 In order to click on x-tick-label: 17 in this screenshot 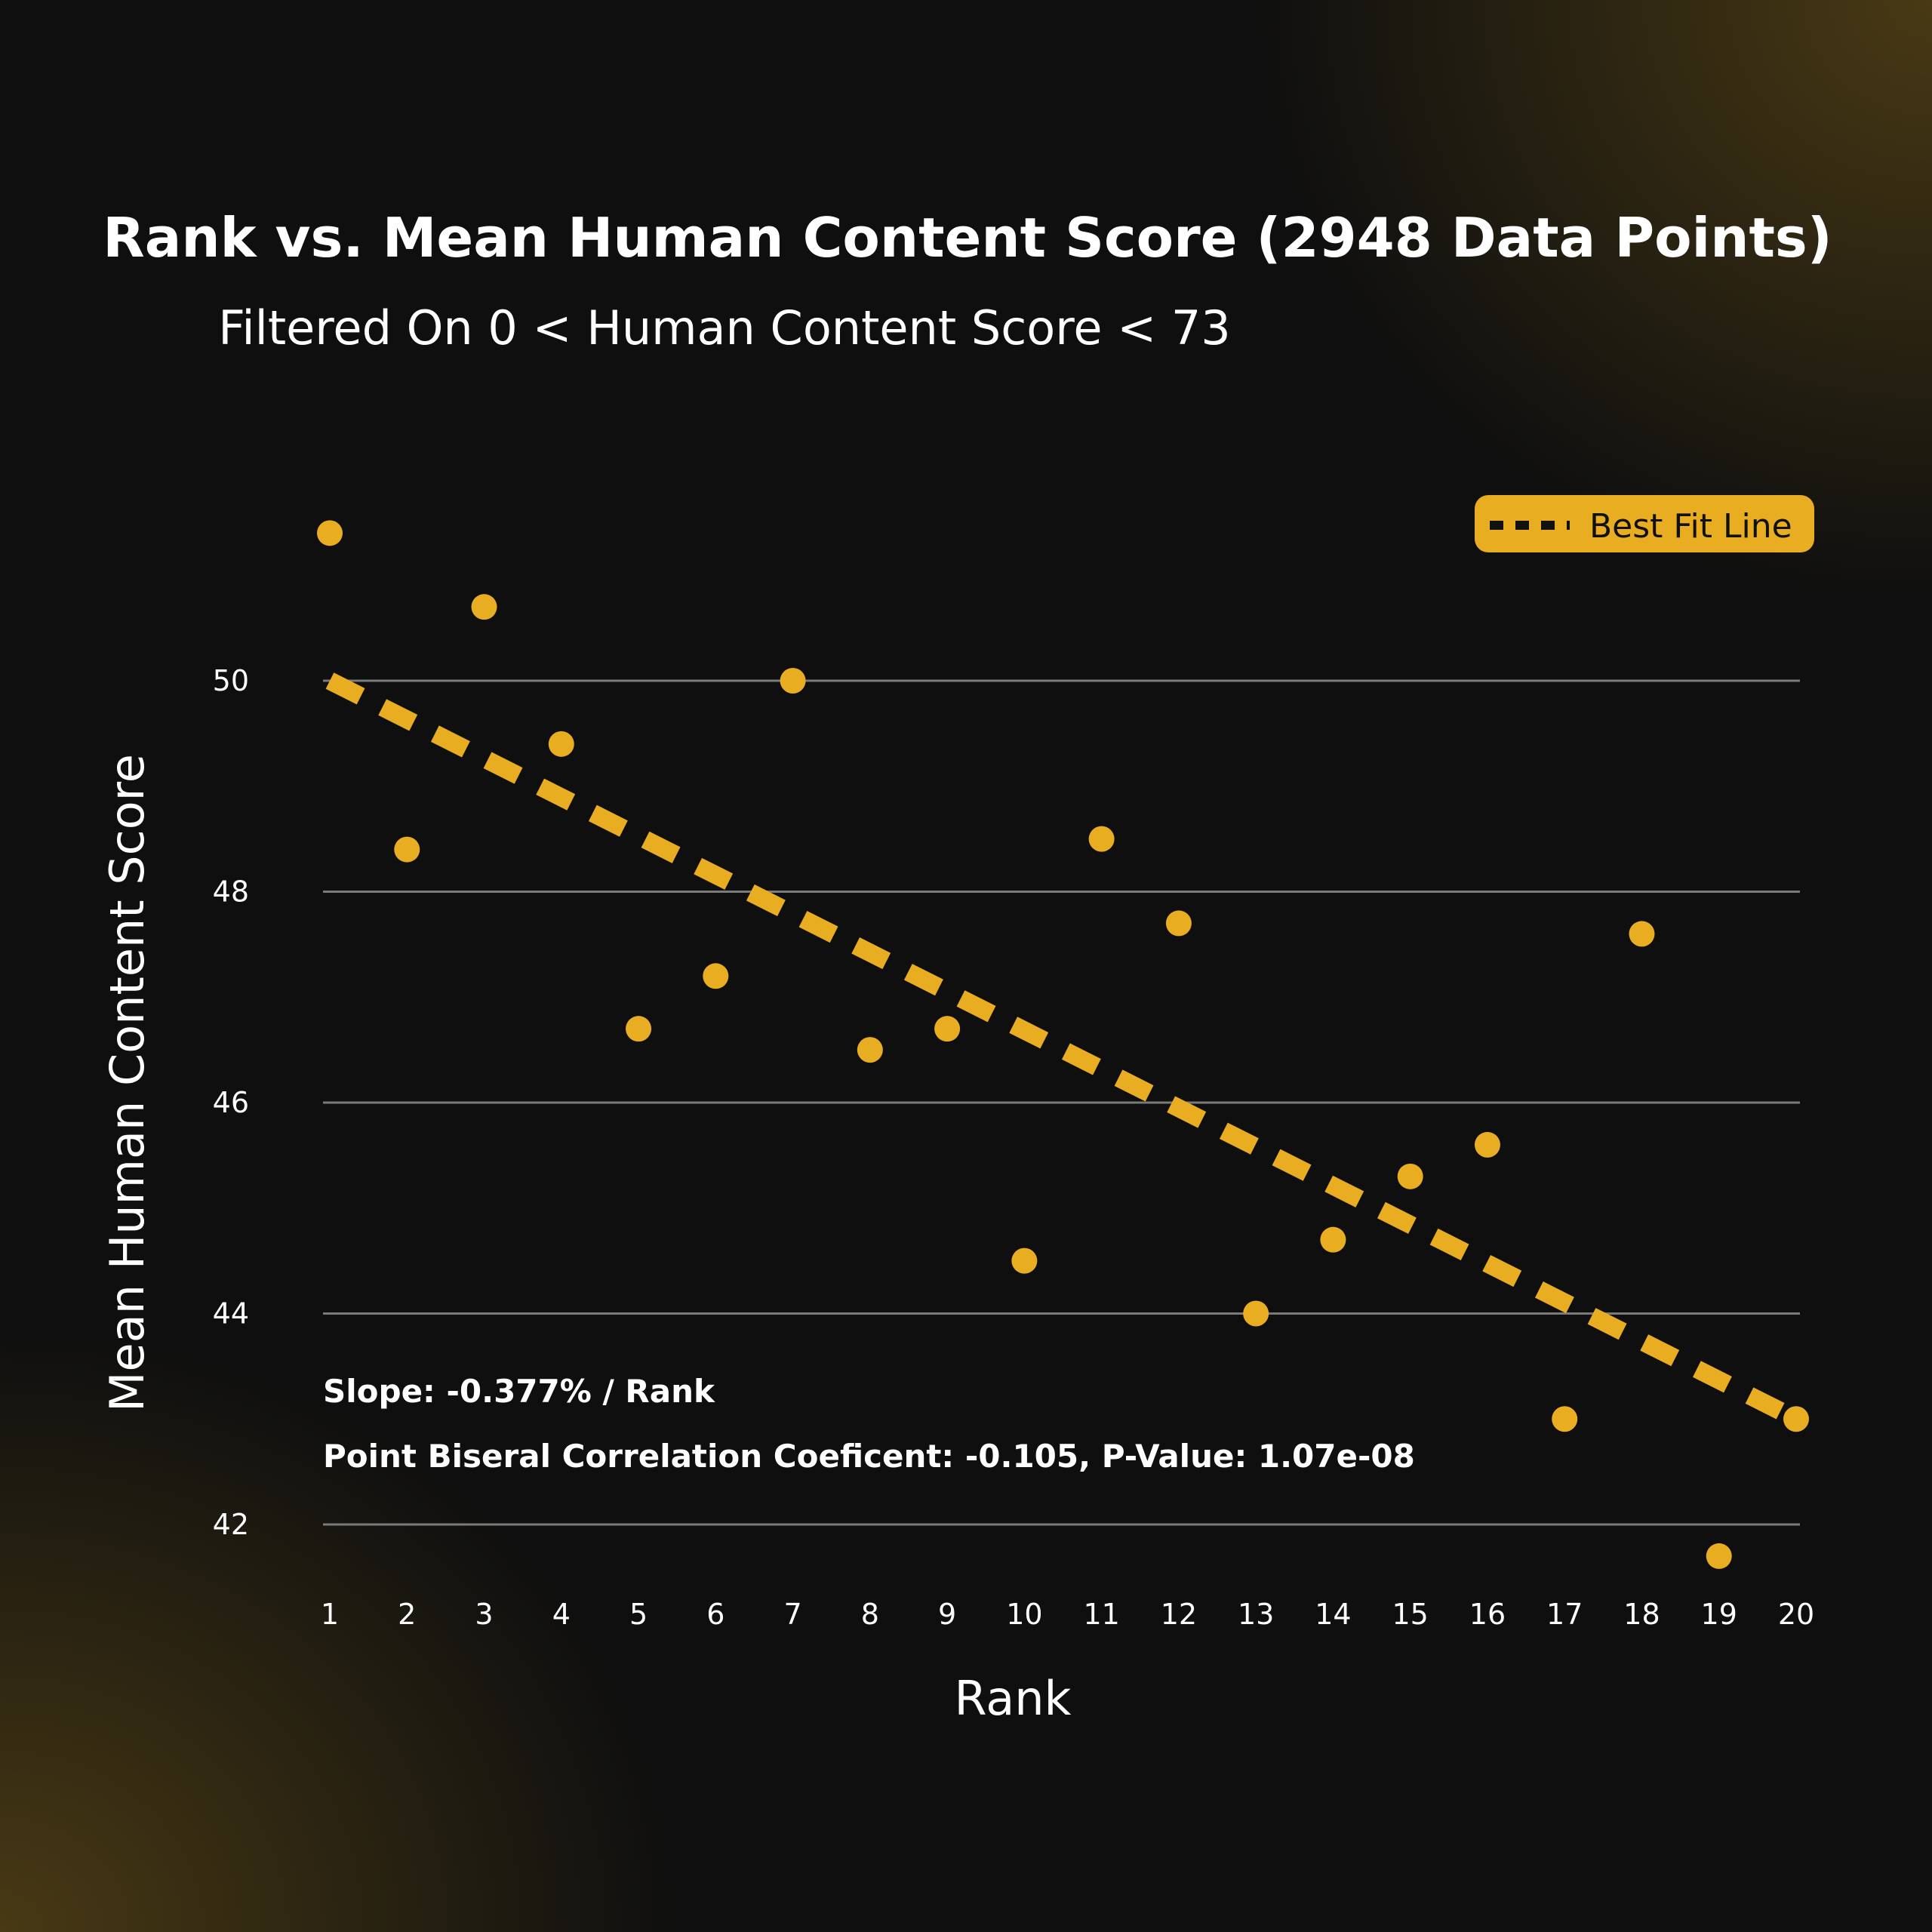, I will do `click(1564, 1614)`.